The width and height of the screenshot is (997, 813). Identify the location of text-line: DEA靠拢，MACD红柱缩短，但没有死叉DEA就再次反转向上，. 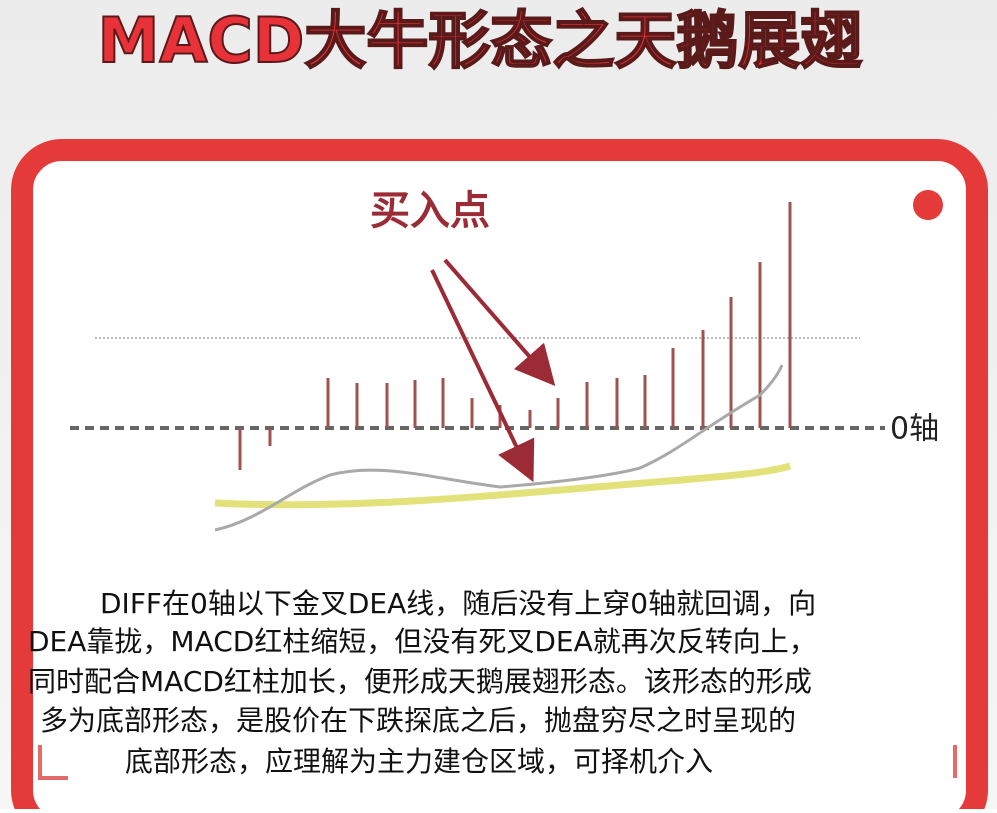
(422, 641).